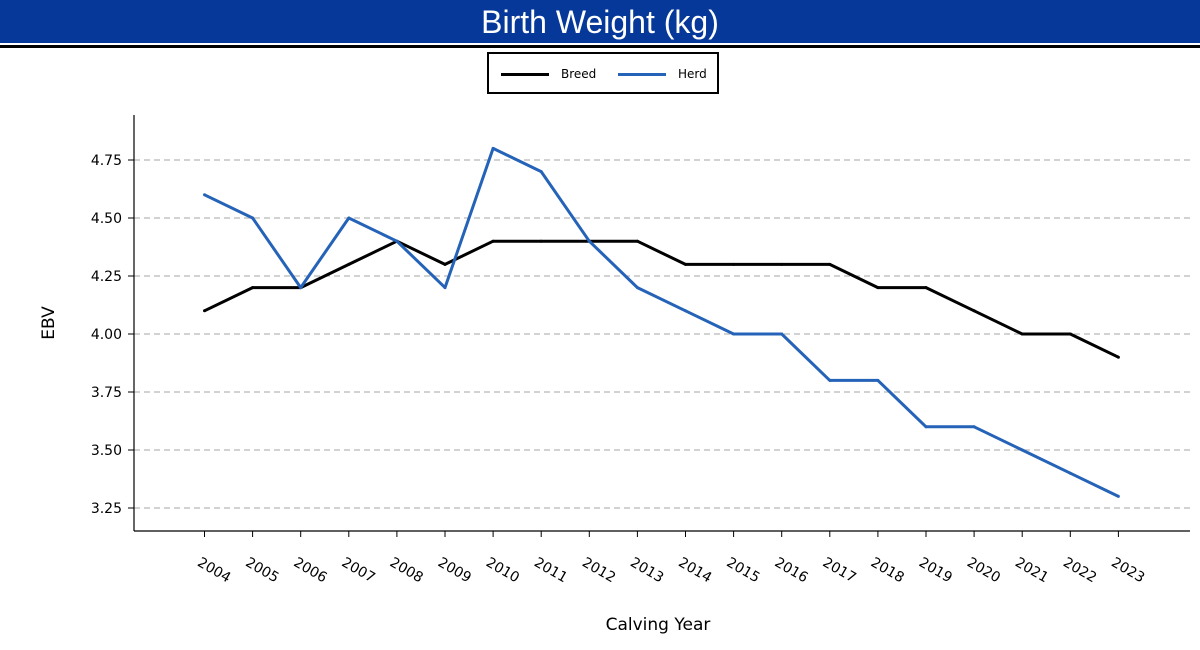  What do you see at coordinates (598, 571) in the screenshot?
I see `x-tick-label: 2012` at bounding box center [598, 571].